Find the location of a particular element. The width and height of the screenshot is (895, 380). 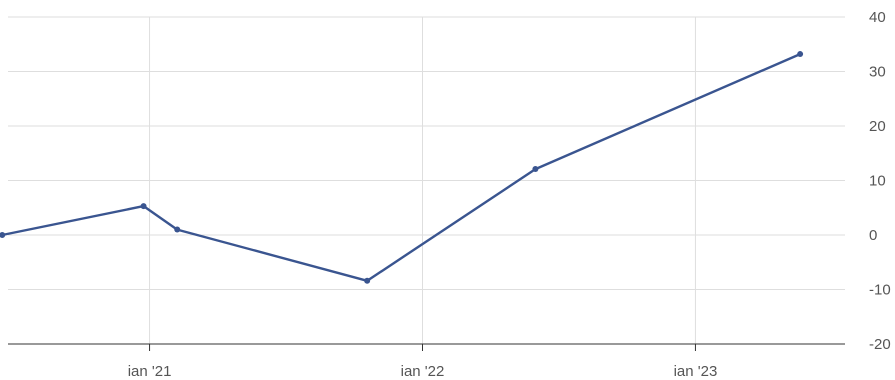

y-tick-label: 10 is located at coordinates (877, 181).